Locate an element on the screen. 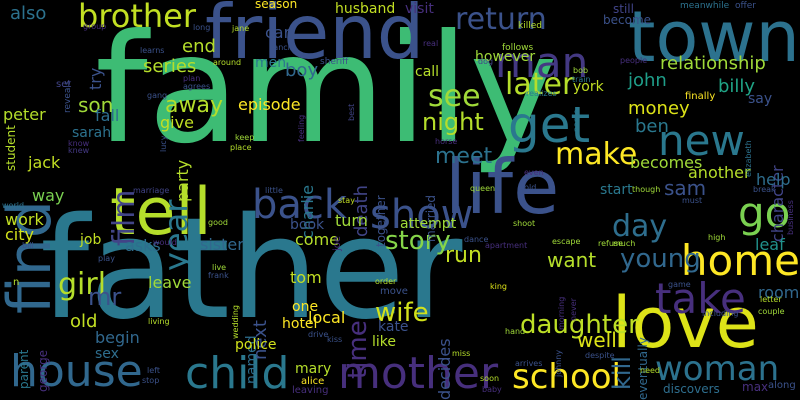 The width and height of the screenshot is (800, 400). word-learns: learns is located at coordinates (152, 50).